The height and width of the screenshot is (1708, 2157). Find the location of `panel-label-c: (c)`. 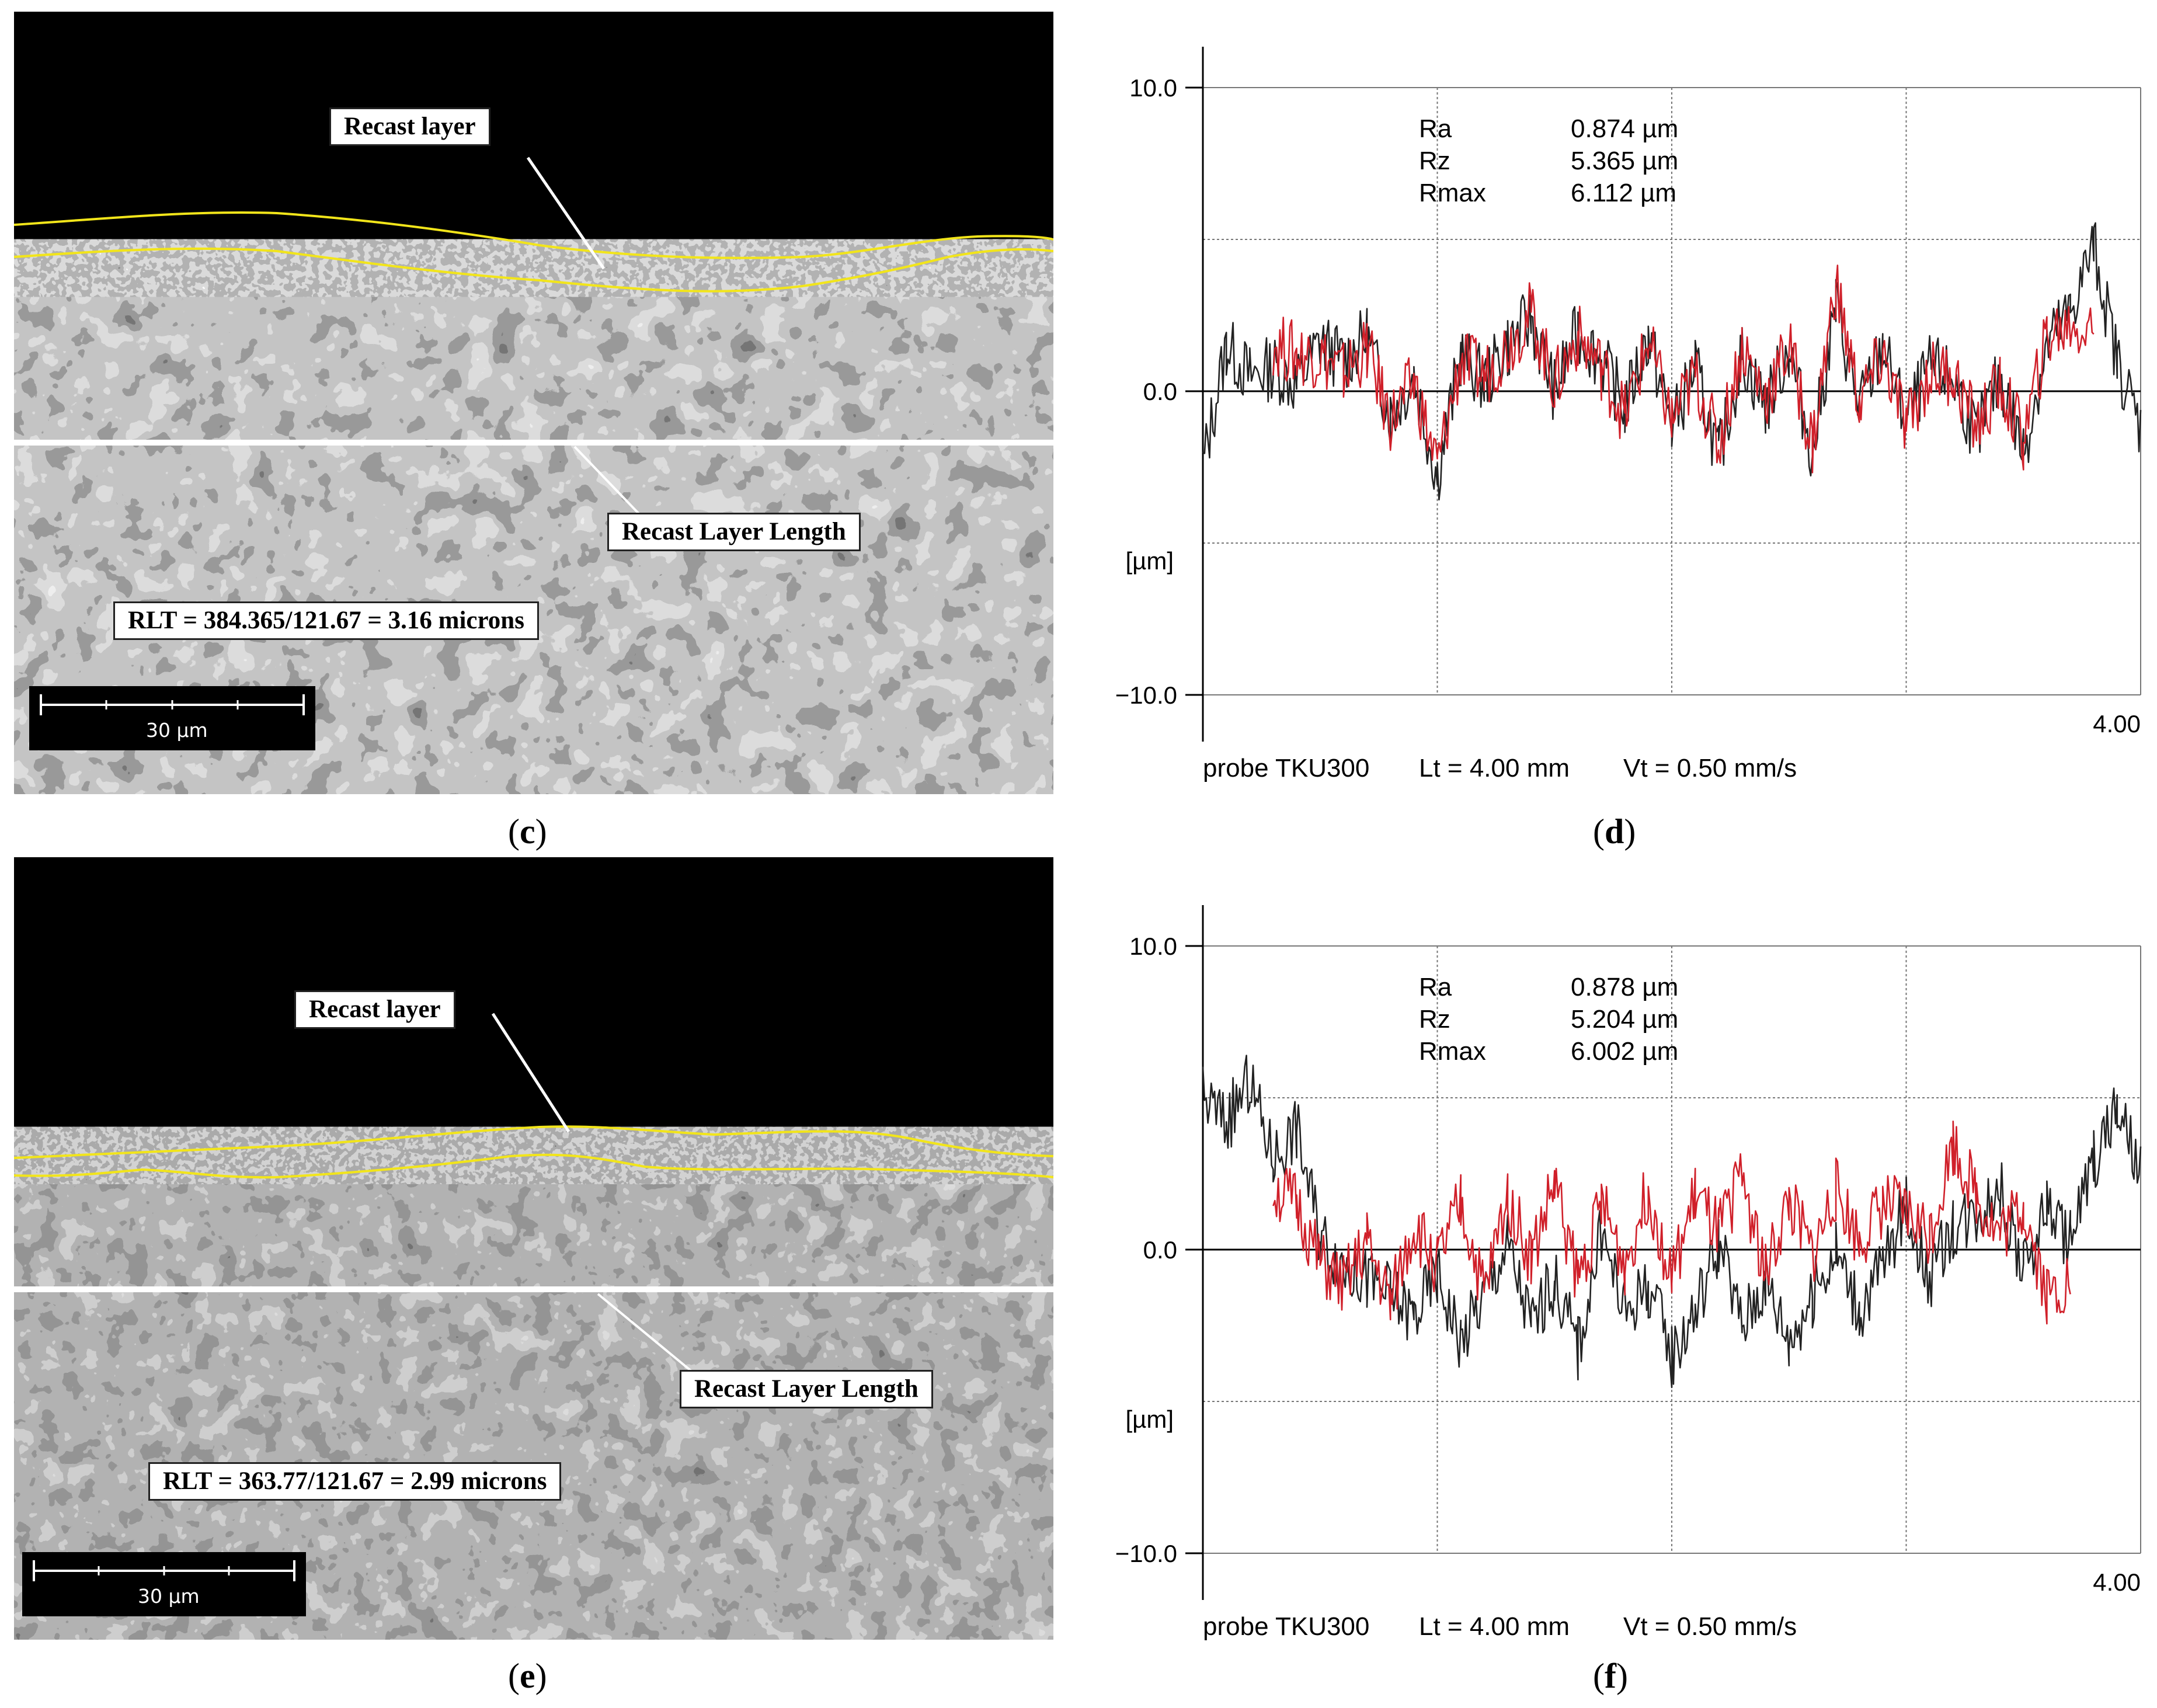

panel-label-c: (c) is located at coordinates (527, 831).